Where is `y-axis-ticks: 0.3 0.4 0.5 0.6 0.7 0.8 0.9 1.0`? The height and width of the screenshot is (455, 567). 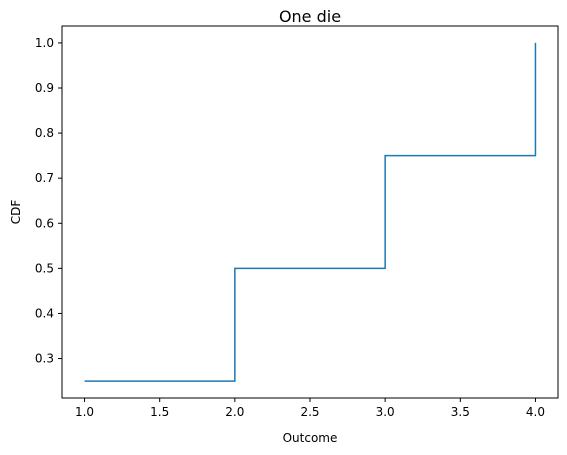
y-axis-ticks: 0.3 0.4 0.5 0.6 0.7 0.8 0.9 1.0 is located at coordinates (48, 201).